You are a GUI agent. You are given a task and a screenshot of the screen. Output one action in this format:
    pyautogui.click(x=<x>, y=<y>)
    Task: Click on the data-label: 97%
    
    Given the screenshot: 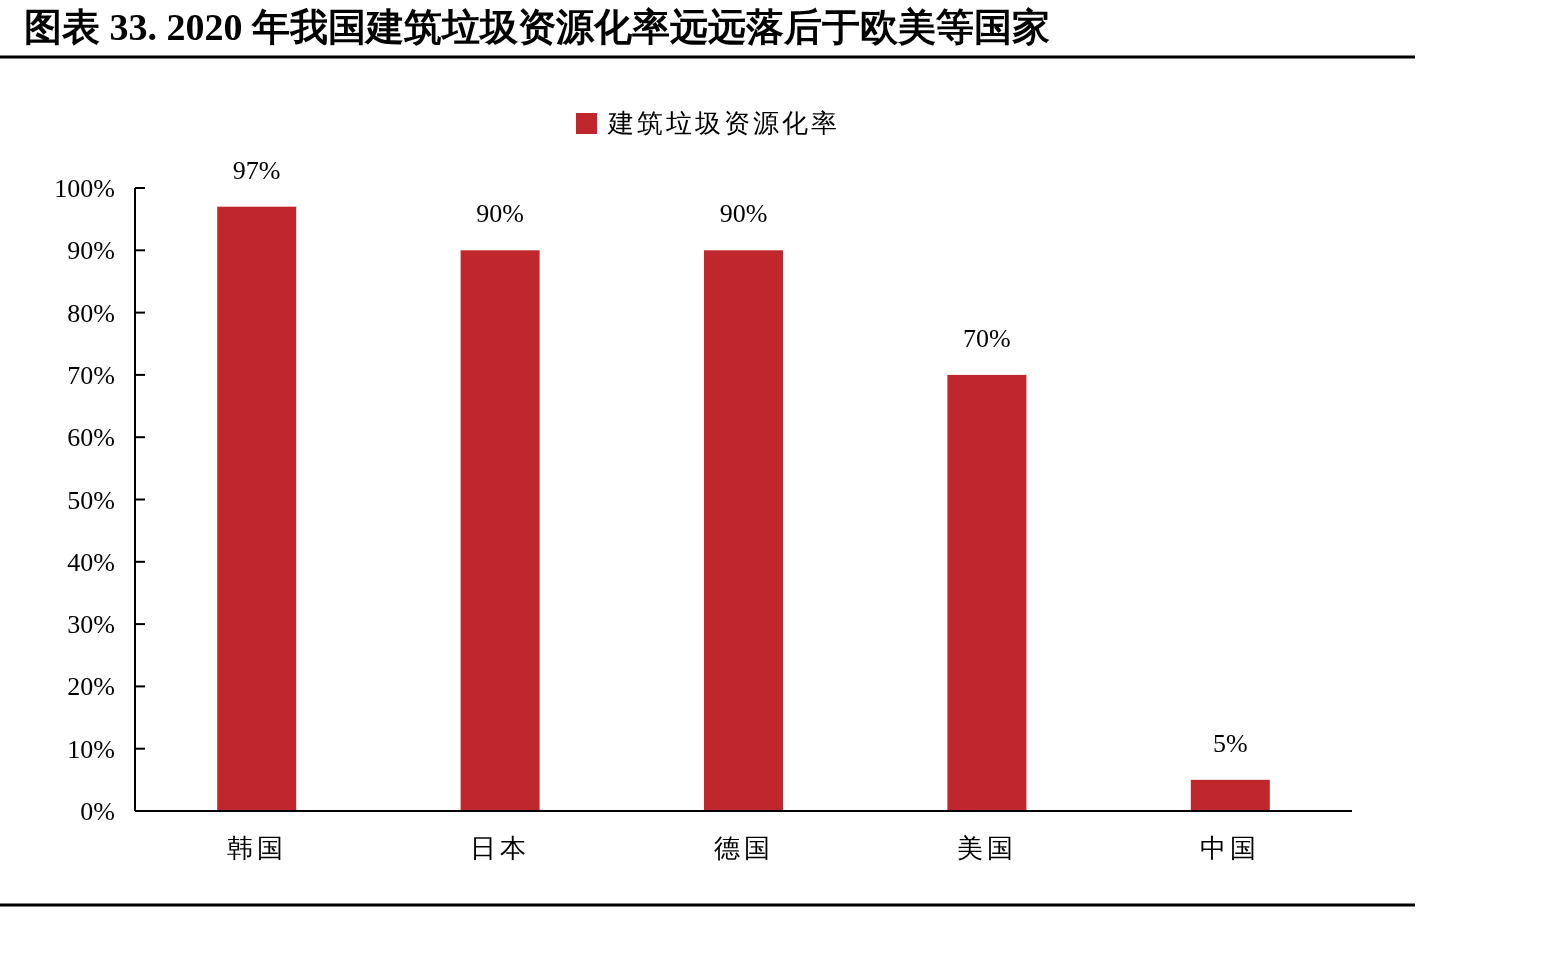 What is the action you would take?
    pyautogui.click(x=256, y=170)
    